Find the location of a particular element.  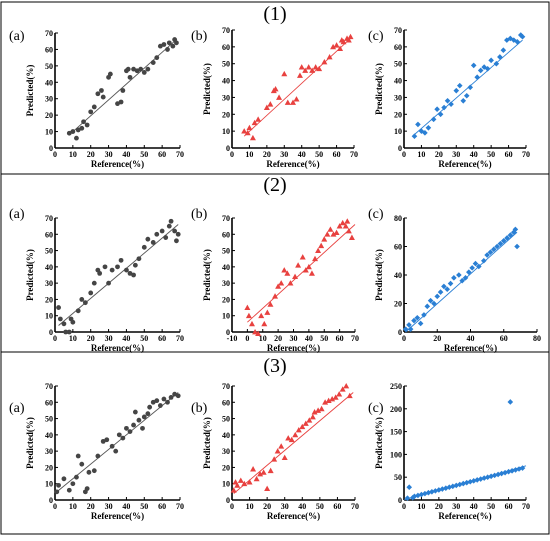

x-tick-label: 50 is located at coordinates (320, 506).